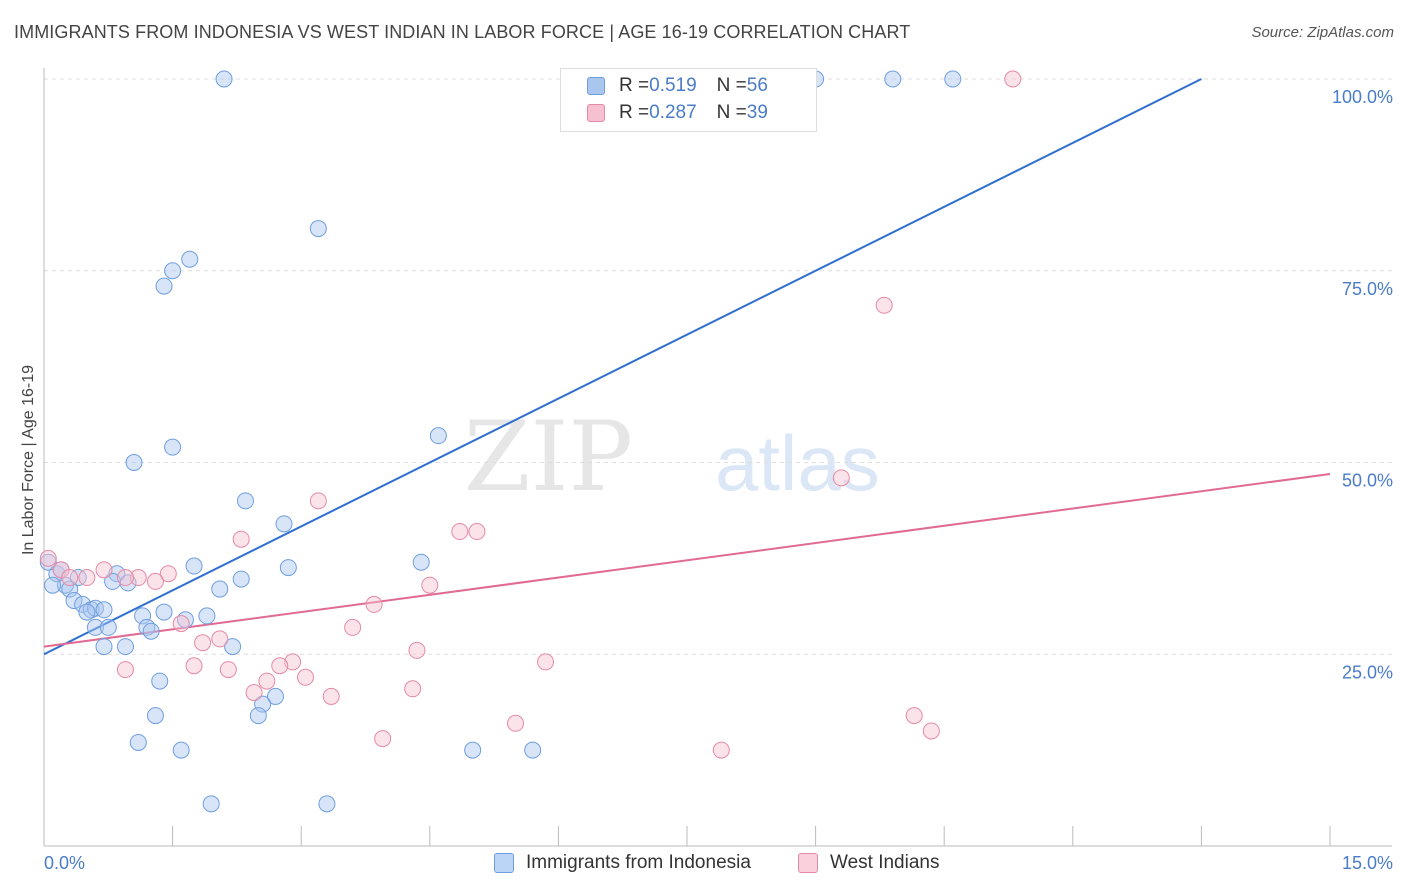 The height and width of the screenshot is (892, 1406). Describe the element at coordinates (596, 86) in the screenshot. I see `legend-swatch-indonesia` at that location.